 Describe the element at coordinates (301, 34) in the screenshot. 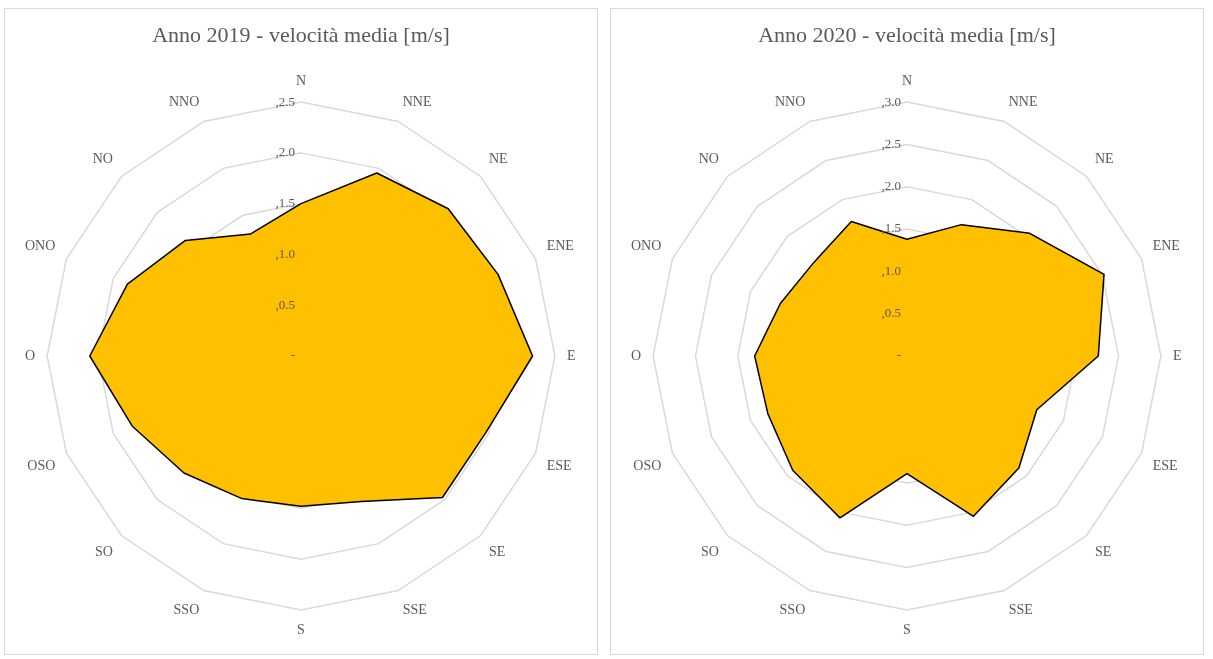

I see `chart-title: Anno 2019 - velocità media [m/s]` at that location.